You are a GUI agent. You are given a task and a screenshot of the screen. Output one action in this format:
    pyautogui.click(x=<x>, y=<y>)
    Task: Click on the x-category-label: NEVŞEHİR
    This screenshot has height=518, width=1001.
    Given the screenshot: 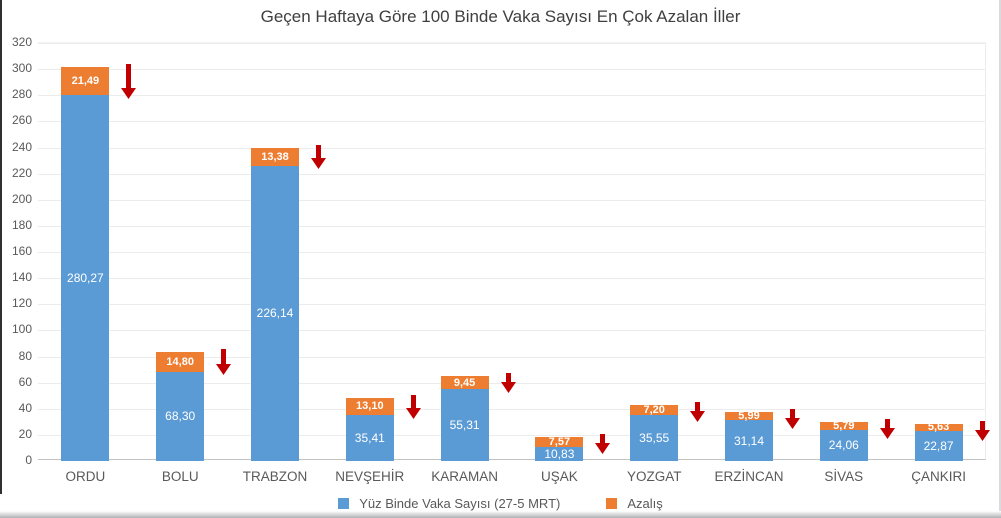 What is the action you would take?
    pyautogui.click(x=370, y=476)
    